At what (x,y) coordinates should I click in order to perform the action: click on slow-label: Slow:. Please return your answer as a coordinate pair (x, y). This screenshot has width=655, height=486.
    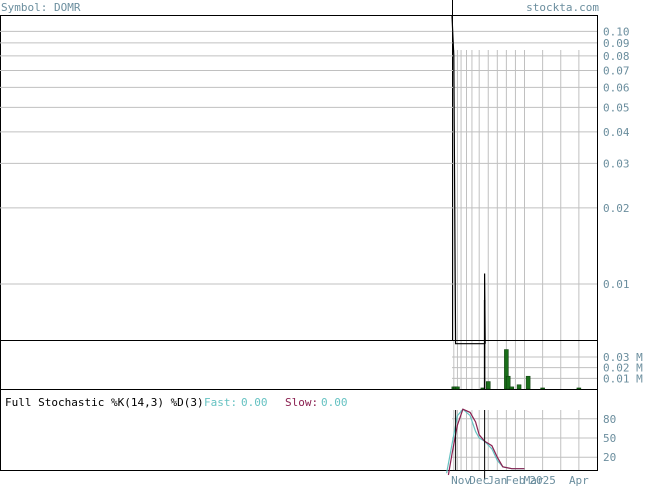
    Looking at the image, I should click on (301, 402).